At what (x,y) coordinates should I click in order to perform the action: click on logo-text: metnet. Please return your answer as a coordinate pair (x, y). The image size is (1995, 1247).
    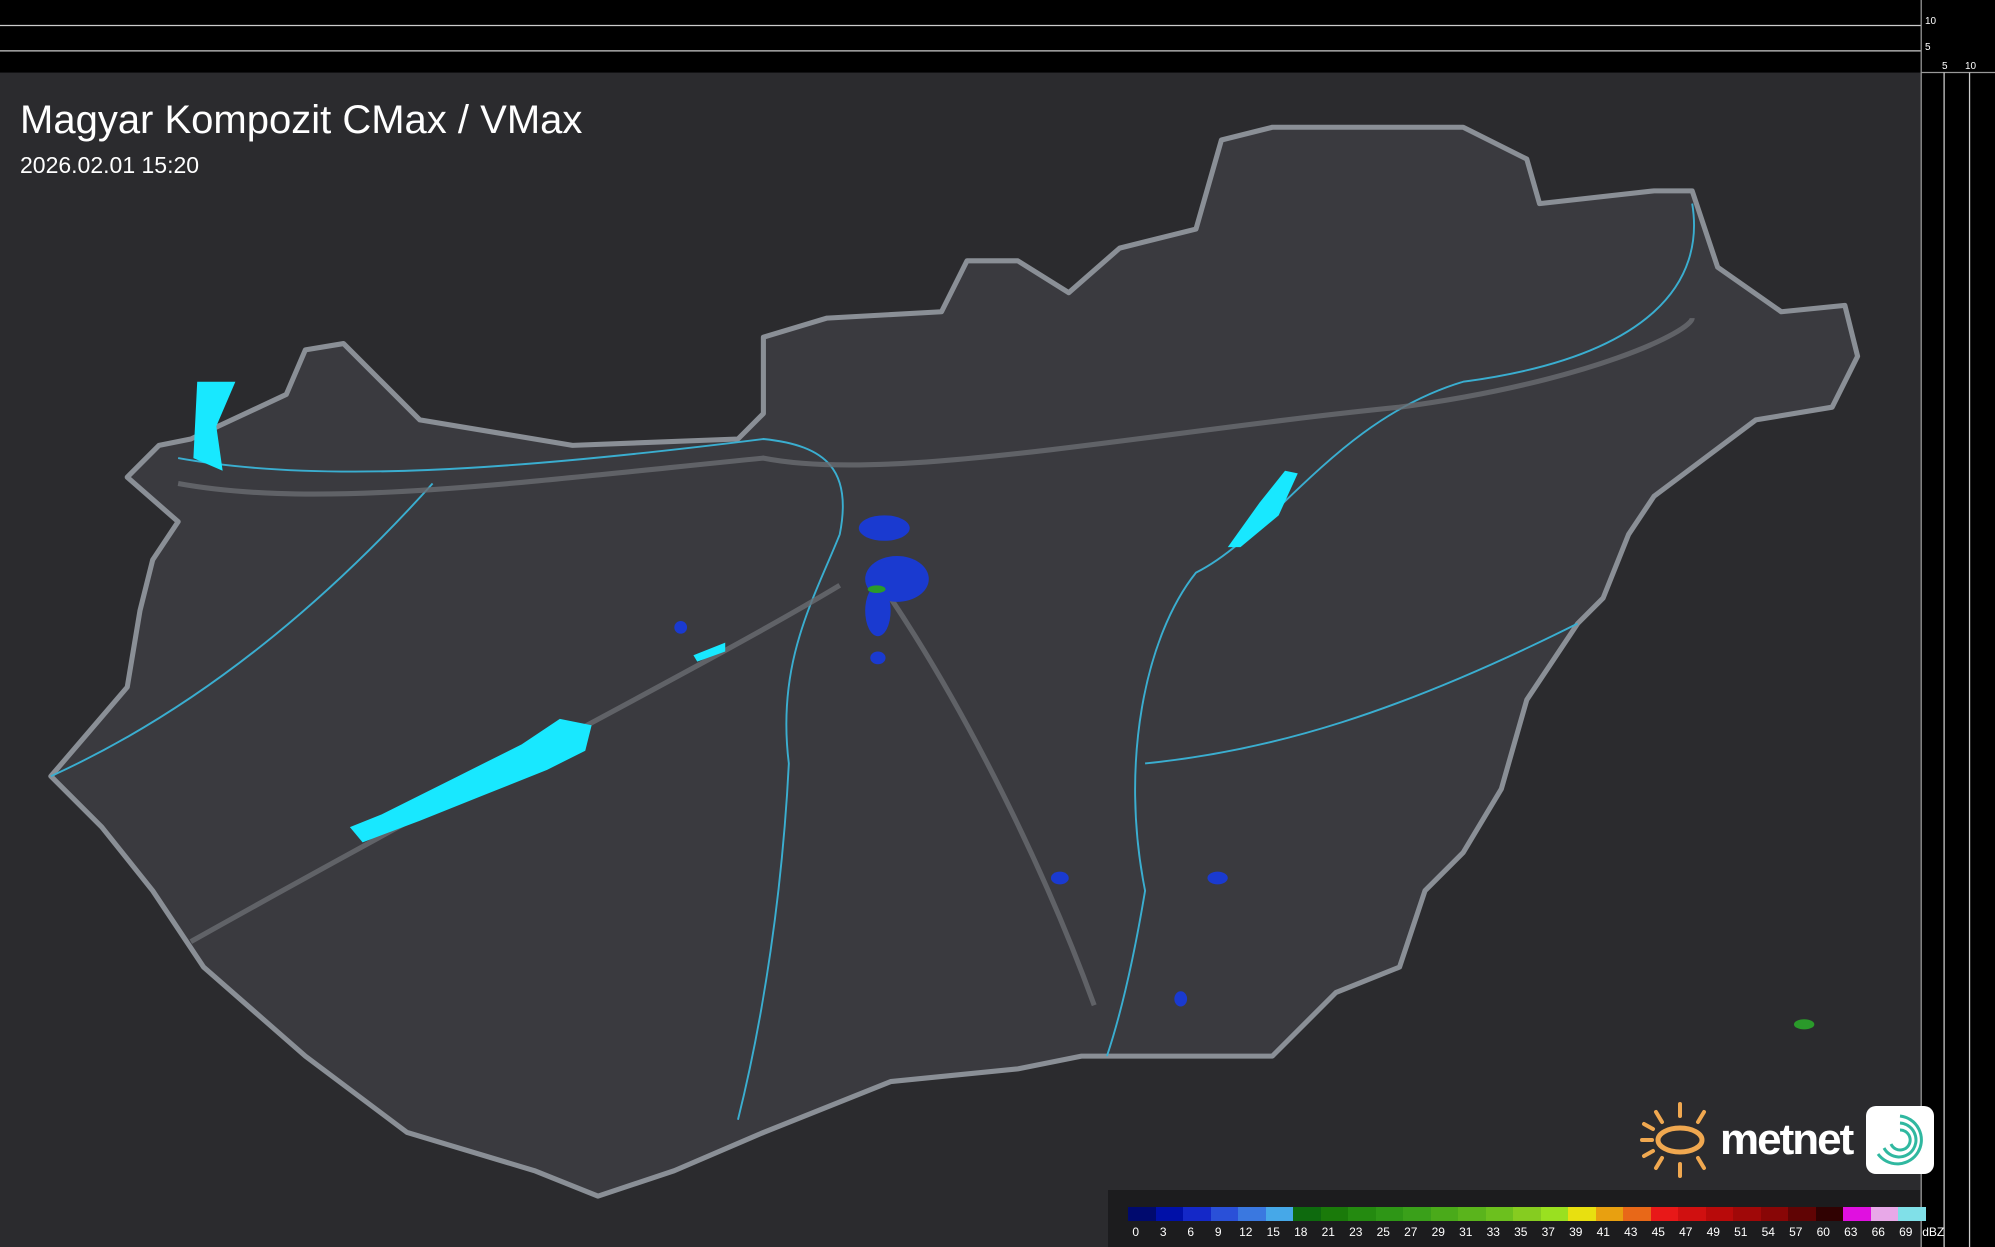
    Looking at the image, I should click on (1787, 1139).